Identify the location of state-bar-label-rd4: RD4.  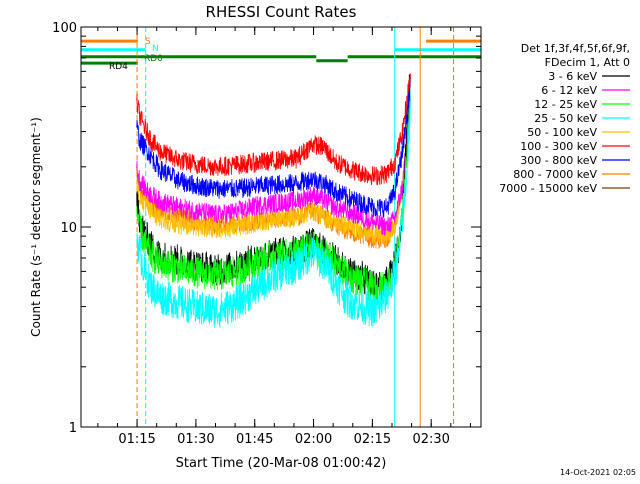
(118, 67).